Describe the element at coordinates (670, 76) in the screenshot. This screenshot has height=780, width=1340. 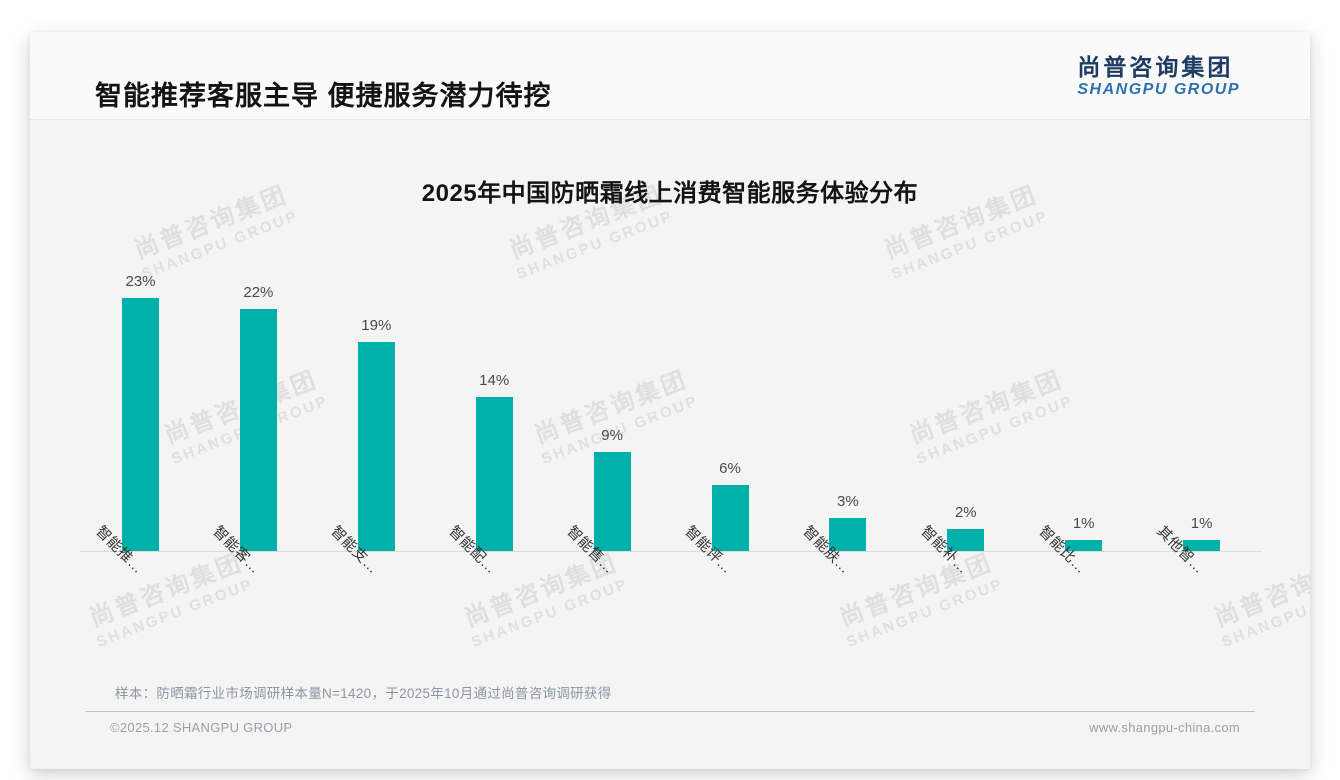
I see `header-strip` at that location.